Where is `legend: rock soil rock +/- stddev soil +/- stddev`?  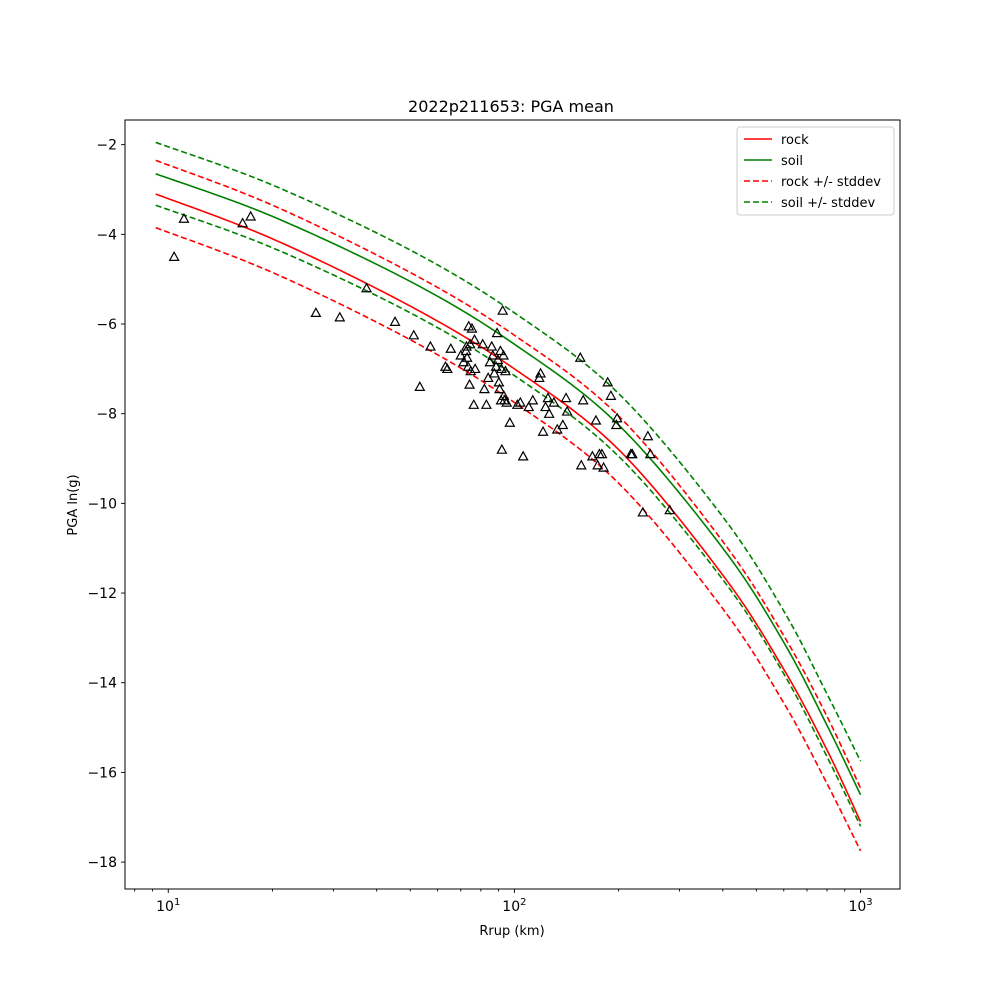 legend: rock soil rock +/- stddev soil +/- stddev is located at coordinates (815, 171).